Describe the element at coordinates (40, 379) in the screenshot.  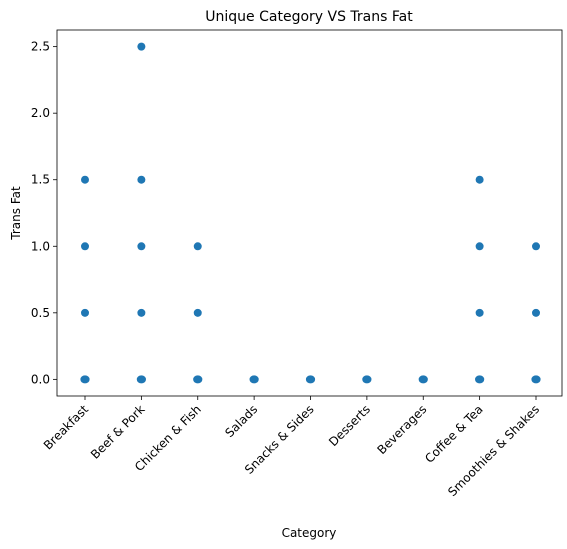
I see `y-tick-label-0: 0.0` at that location.